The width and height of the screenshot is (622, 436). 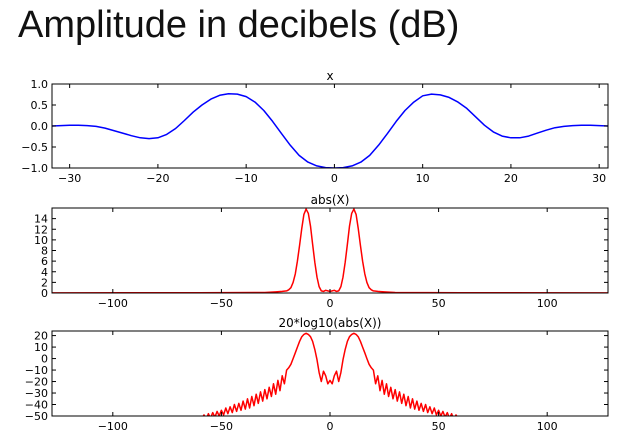 I want to click on y-tick-label: 0.0, so click(x=40, y=126).